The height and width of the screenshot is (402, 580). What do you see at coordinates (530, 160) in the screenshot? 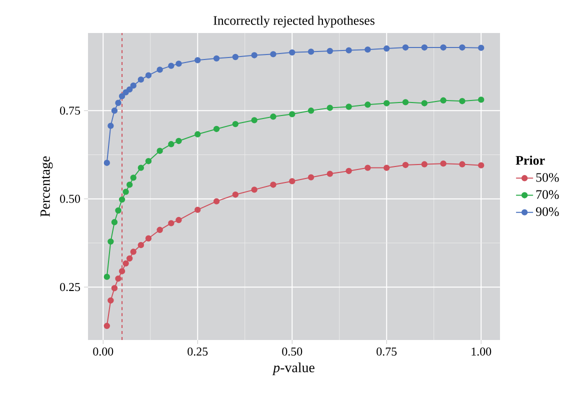
I see `legend-title: Prior` at bounding box center [530, 160].